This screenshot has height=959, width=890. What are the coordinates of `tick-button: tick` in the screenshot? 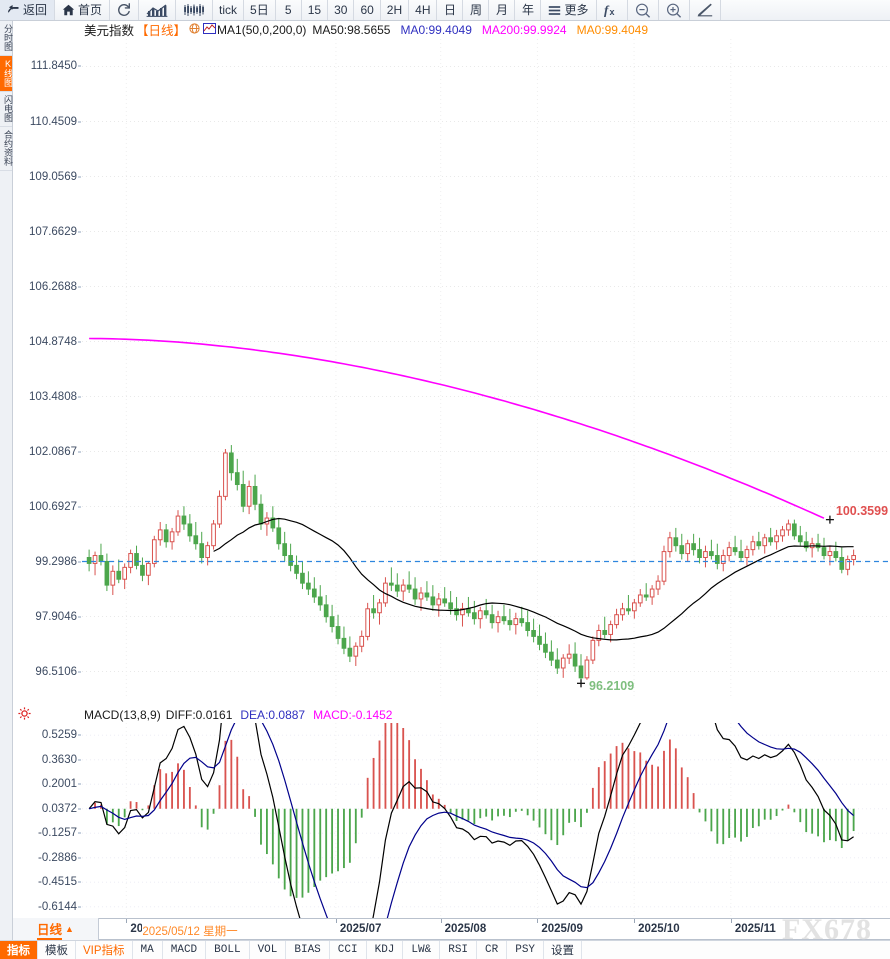 It's located at (229, 10).